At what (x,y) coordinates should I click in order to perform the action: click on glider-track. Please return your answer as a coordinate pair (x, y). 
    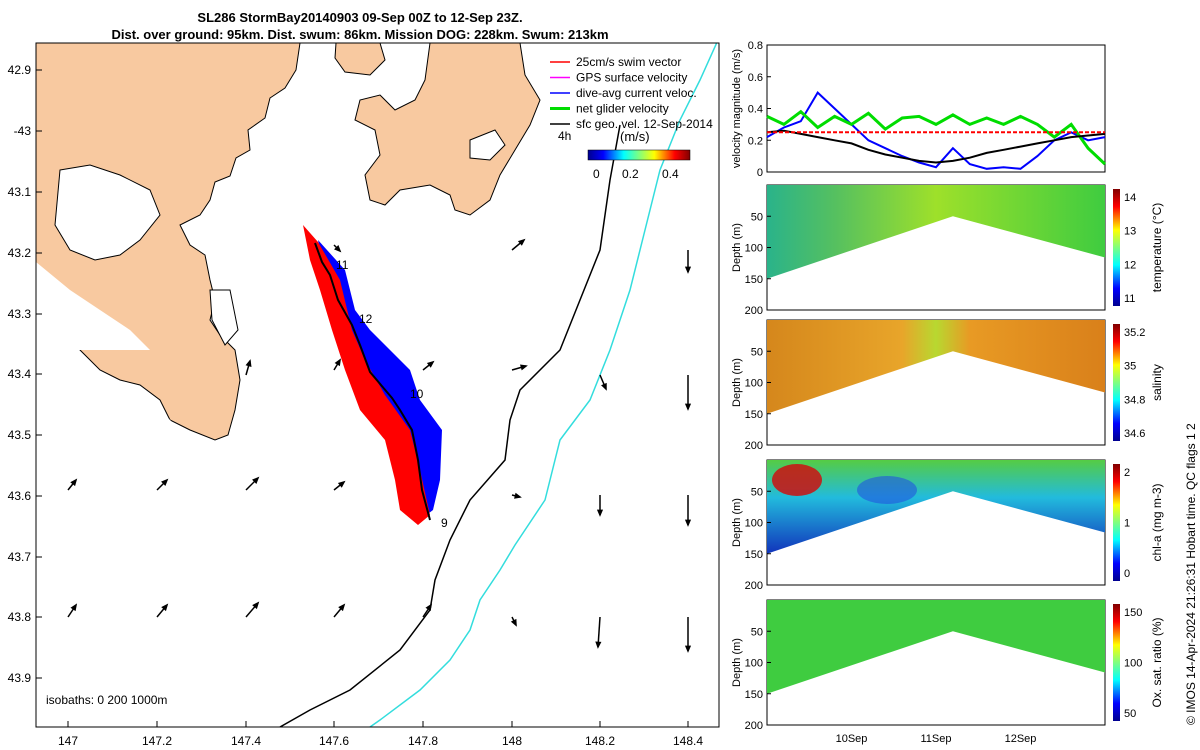
    Looking at the image, I should click on (372, 381).